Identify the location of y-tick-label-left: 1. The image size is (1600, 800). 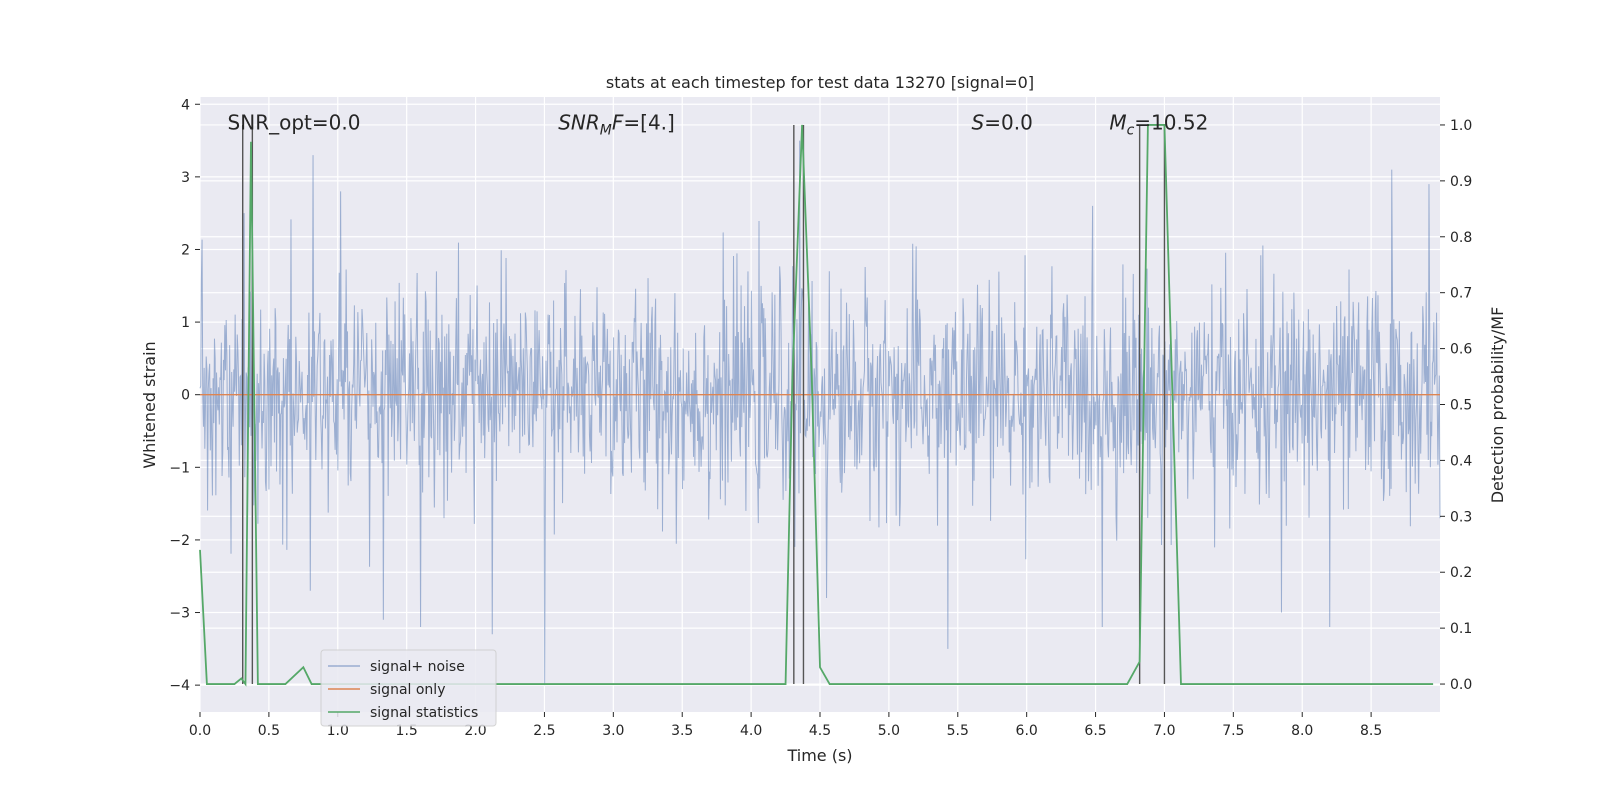
(185, 323).